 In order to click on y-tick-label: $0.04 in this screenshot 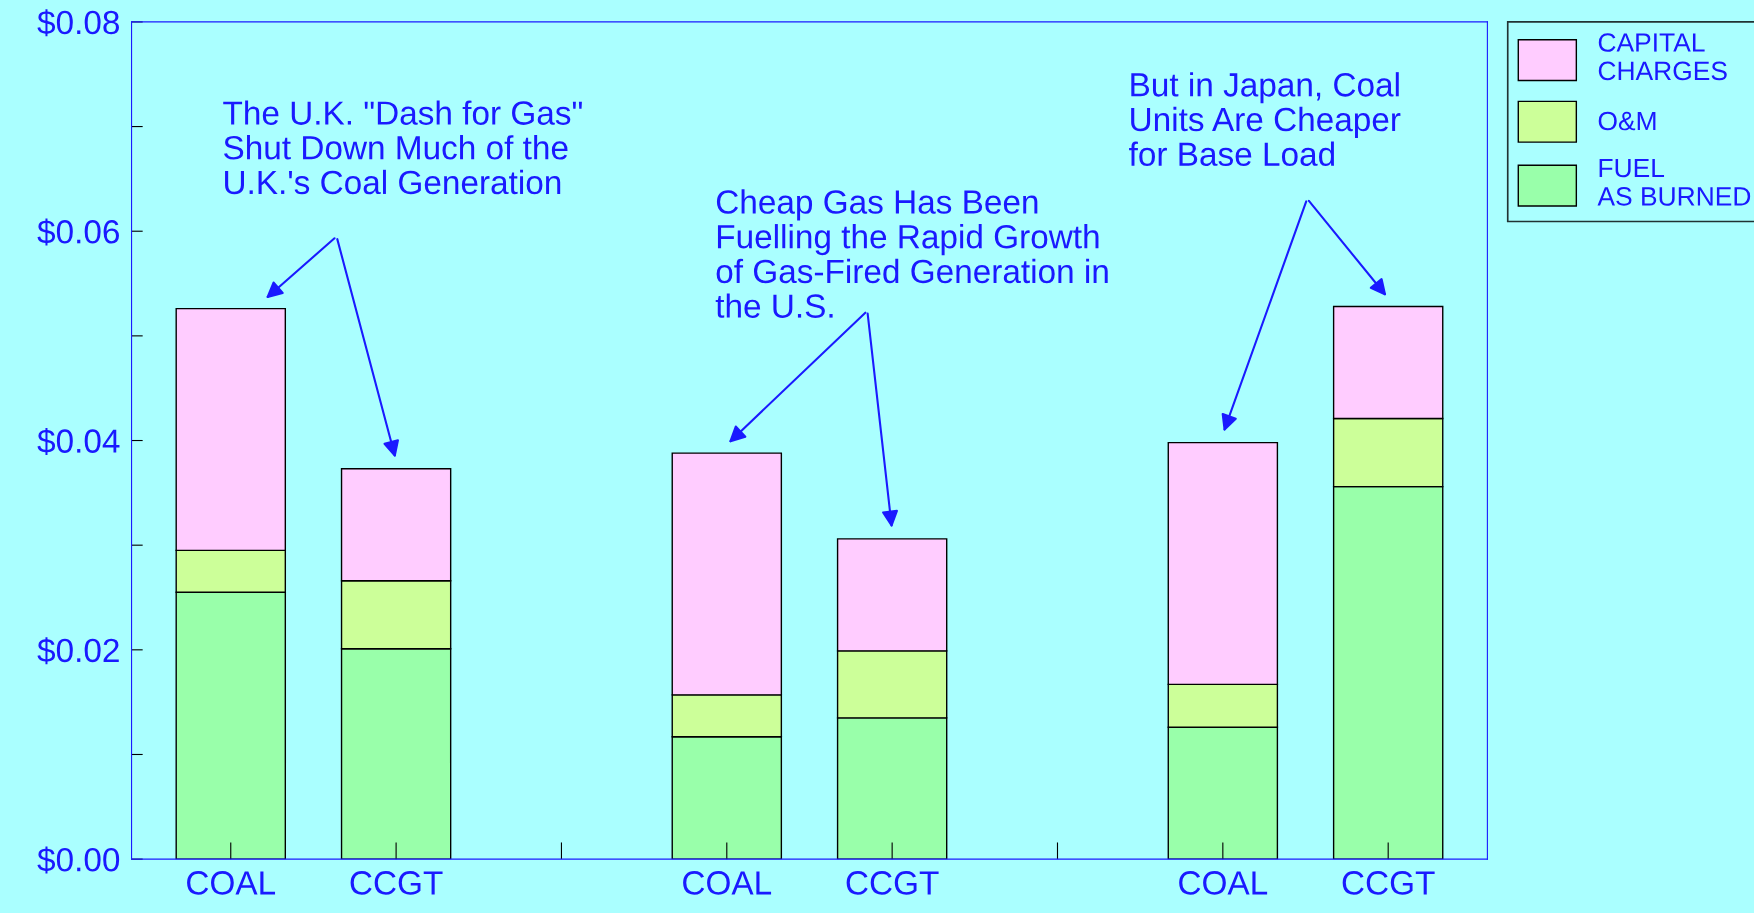, I will do `click(78, 441)`.